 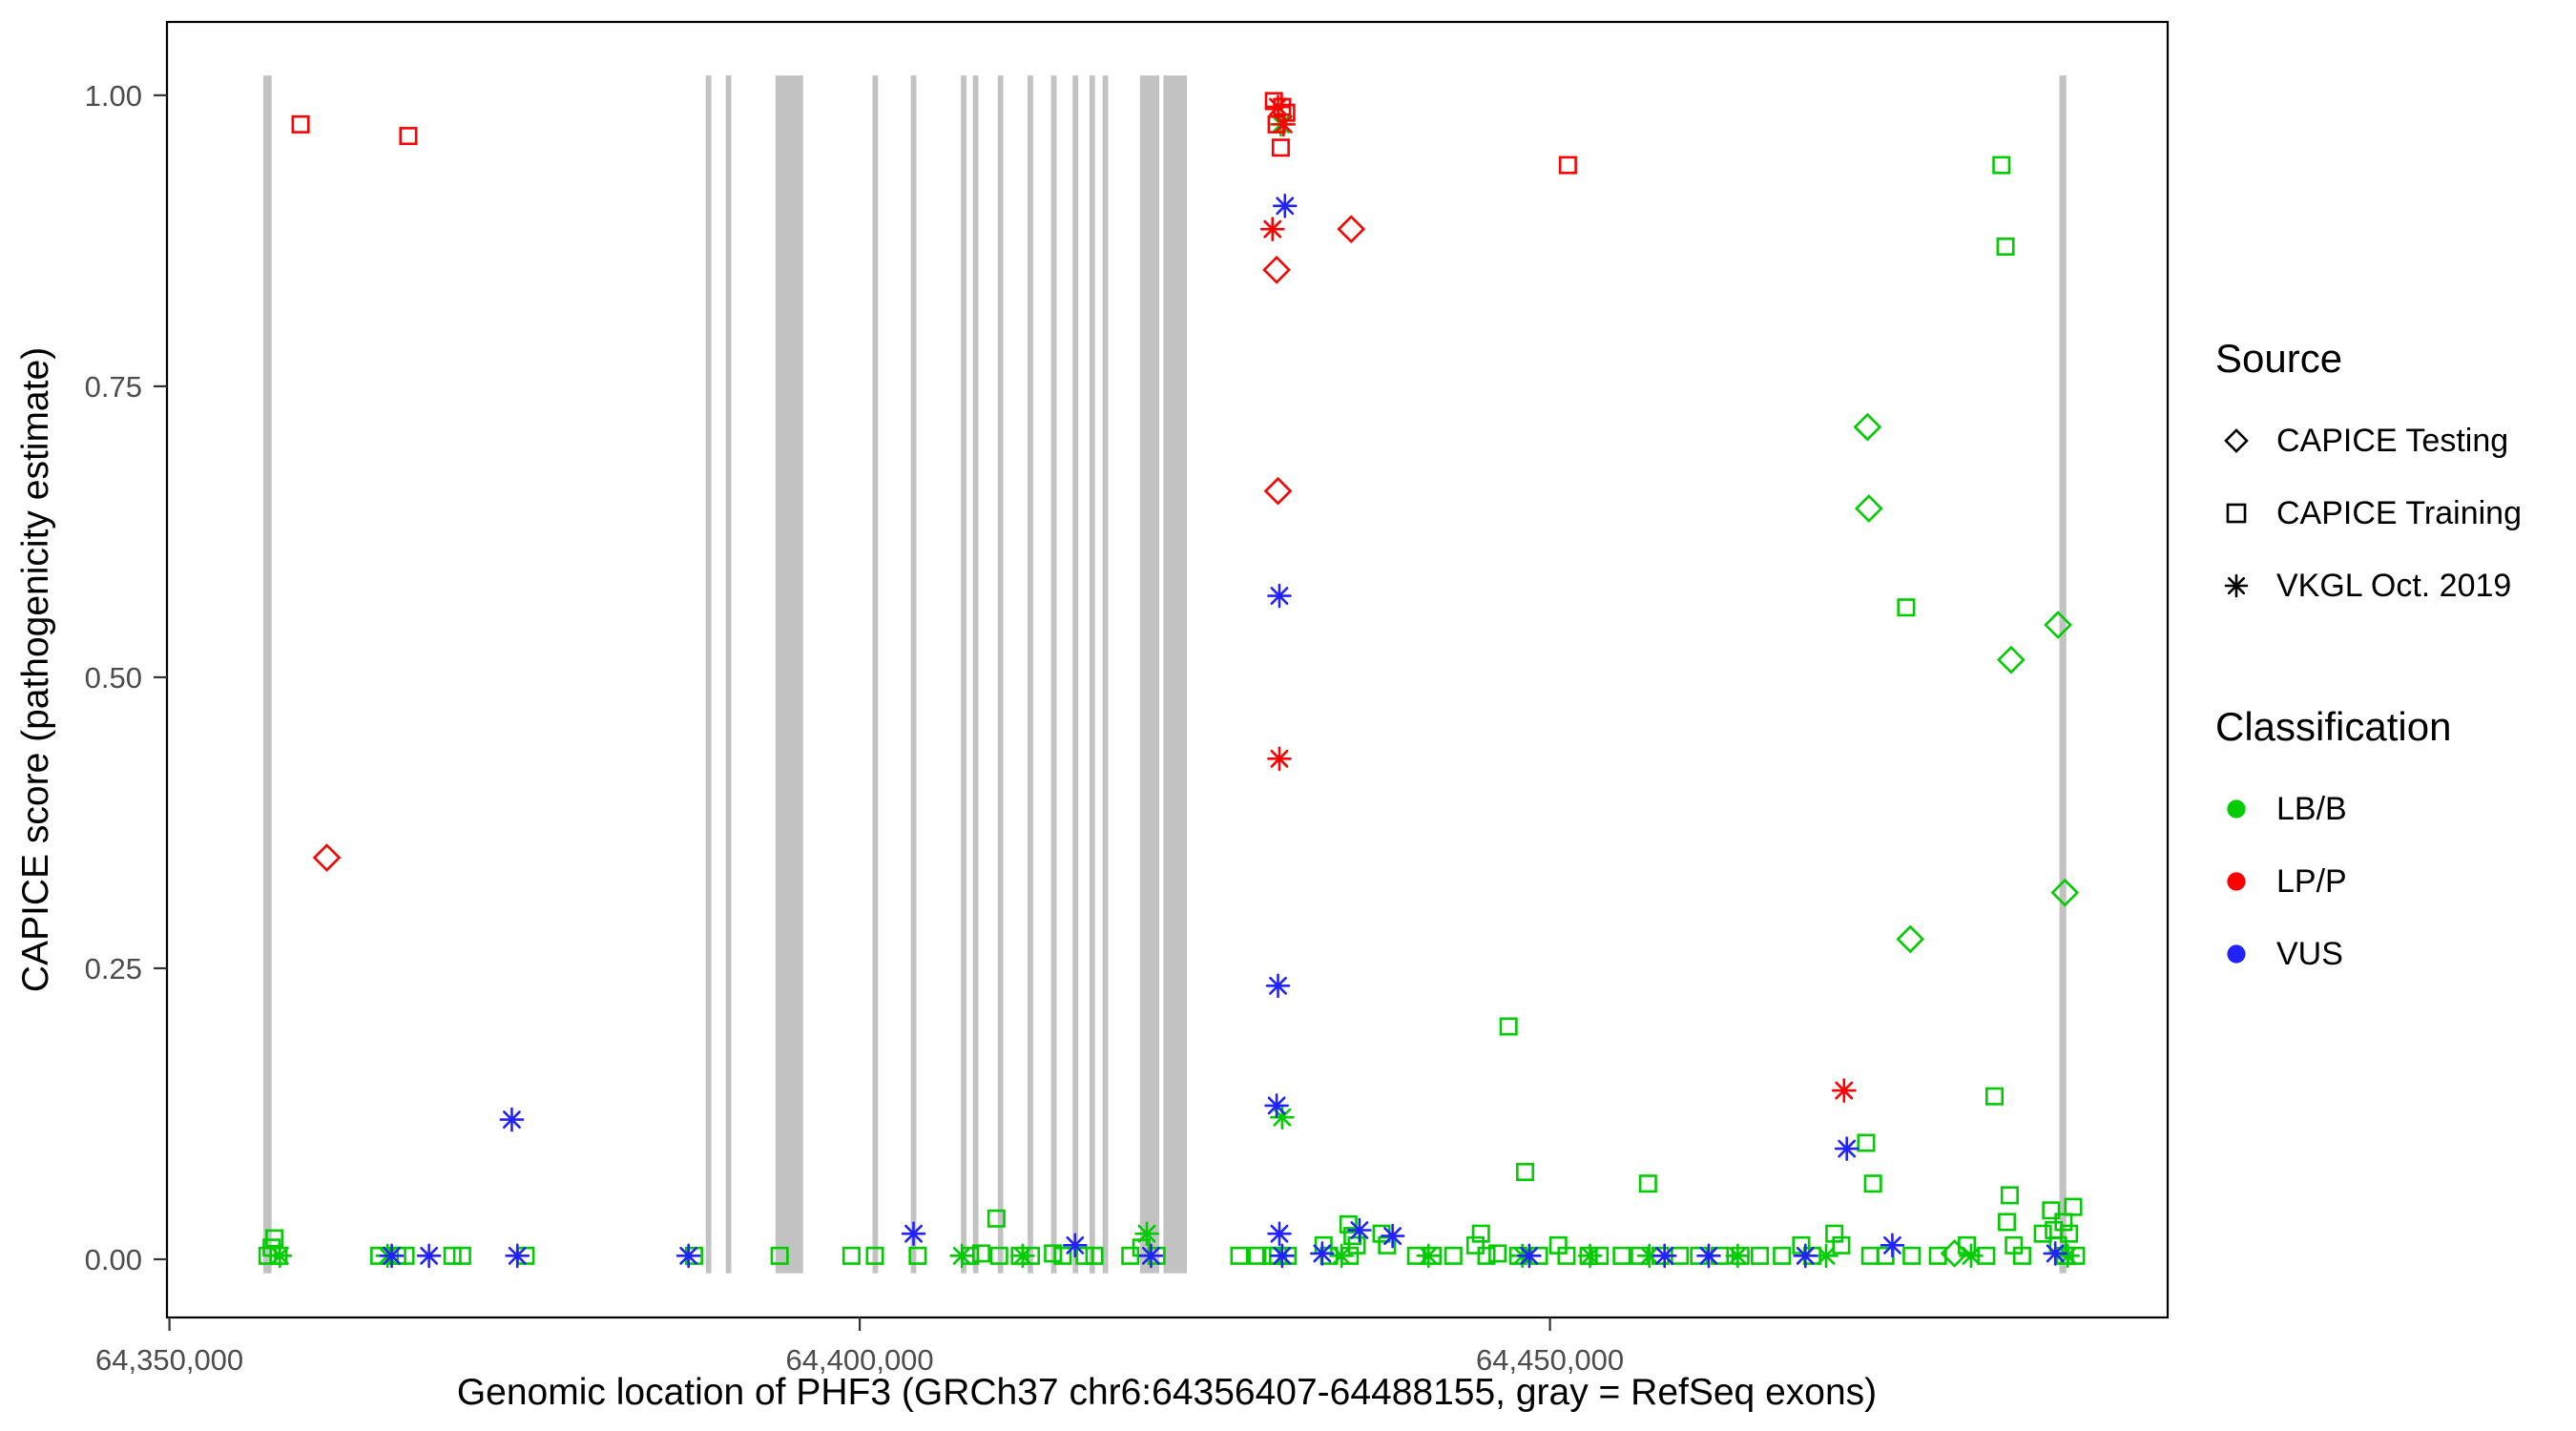 I want to click on legend-item-capice-training: CAPICE Training, so click(x=2387, y=513).